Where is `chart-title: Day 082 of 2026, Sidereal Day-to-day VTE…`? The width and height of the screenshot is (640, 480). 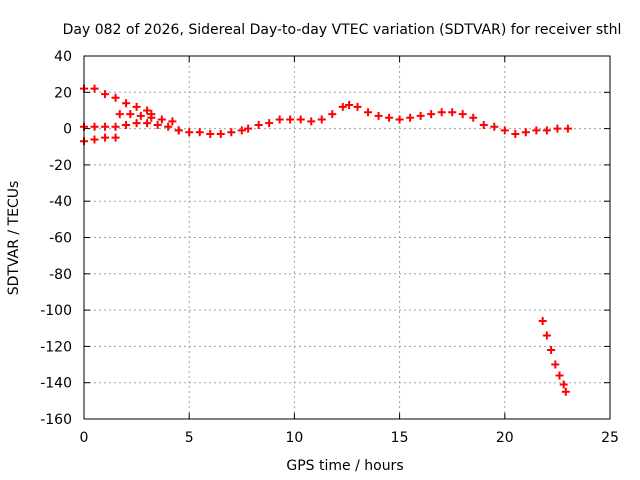 chart-title: Day 082 of 2026, Sidereal Day-to-day VTE… is located at coordinates (342, 30).